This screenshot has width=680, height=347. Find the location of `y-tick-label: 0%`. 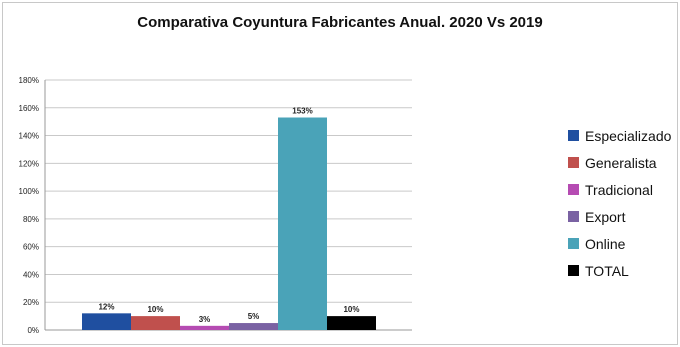

y-tick-label: 0% is located at coordinates (33, 330).